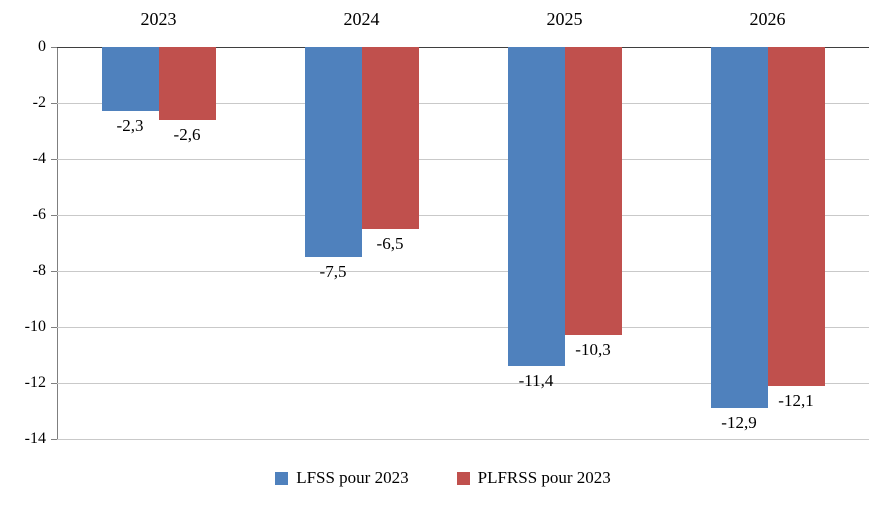 This screenshot has width=886, height=517. I want to click on legend-item-lfss: LFSS pour 2023, so click(342, 478).